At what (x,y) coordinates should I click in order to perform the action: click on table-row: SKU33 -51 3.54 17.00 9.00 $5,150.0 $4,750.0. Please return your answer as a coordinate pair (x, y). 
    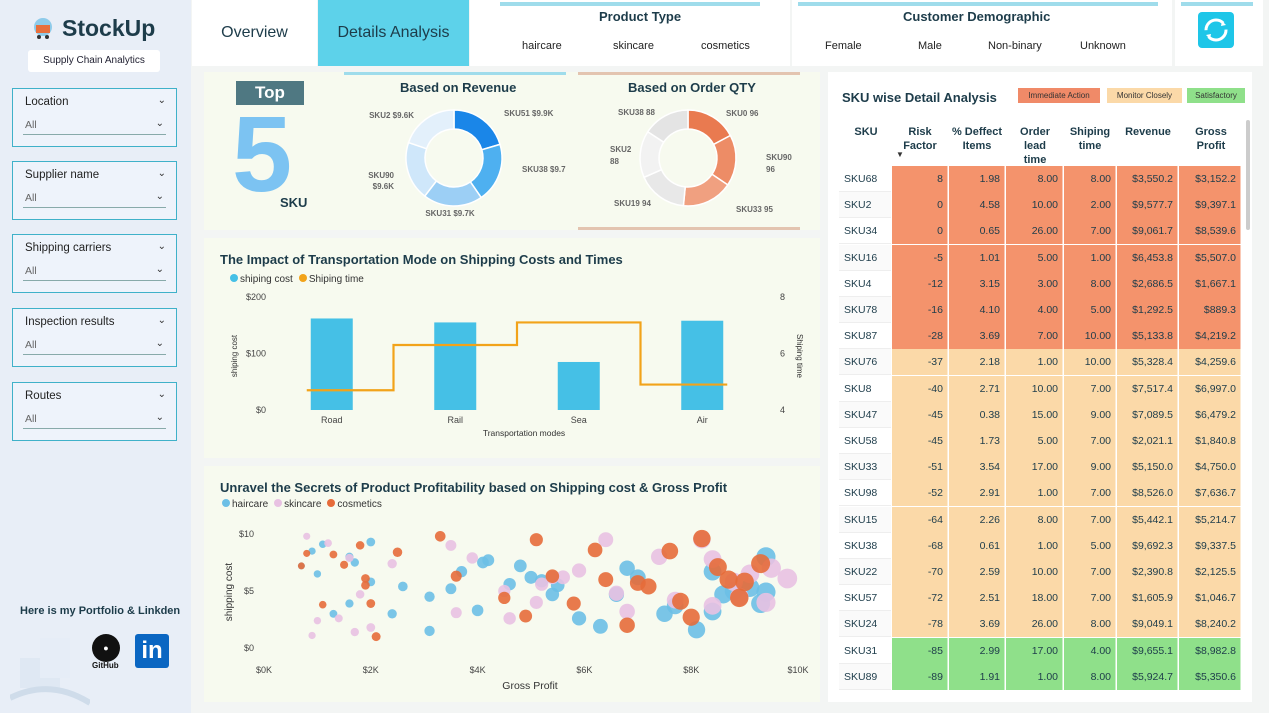
    Looking at the image, I should click on (1041, 467).